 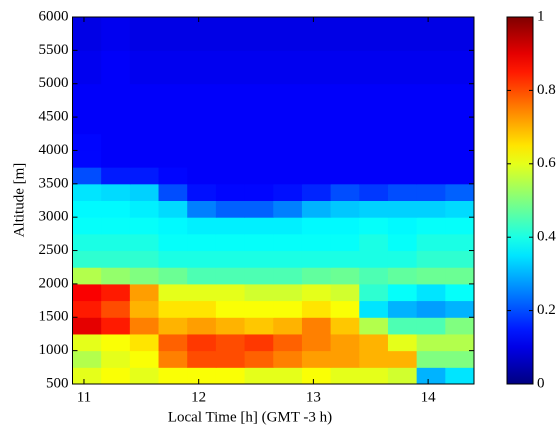 What do you see at coordinates (54, 250) in the screenshot?
I see `y-tick-label: 2500` at bounding box center [54, 250].